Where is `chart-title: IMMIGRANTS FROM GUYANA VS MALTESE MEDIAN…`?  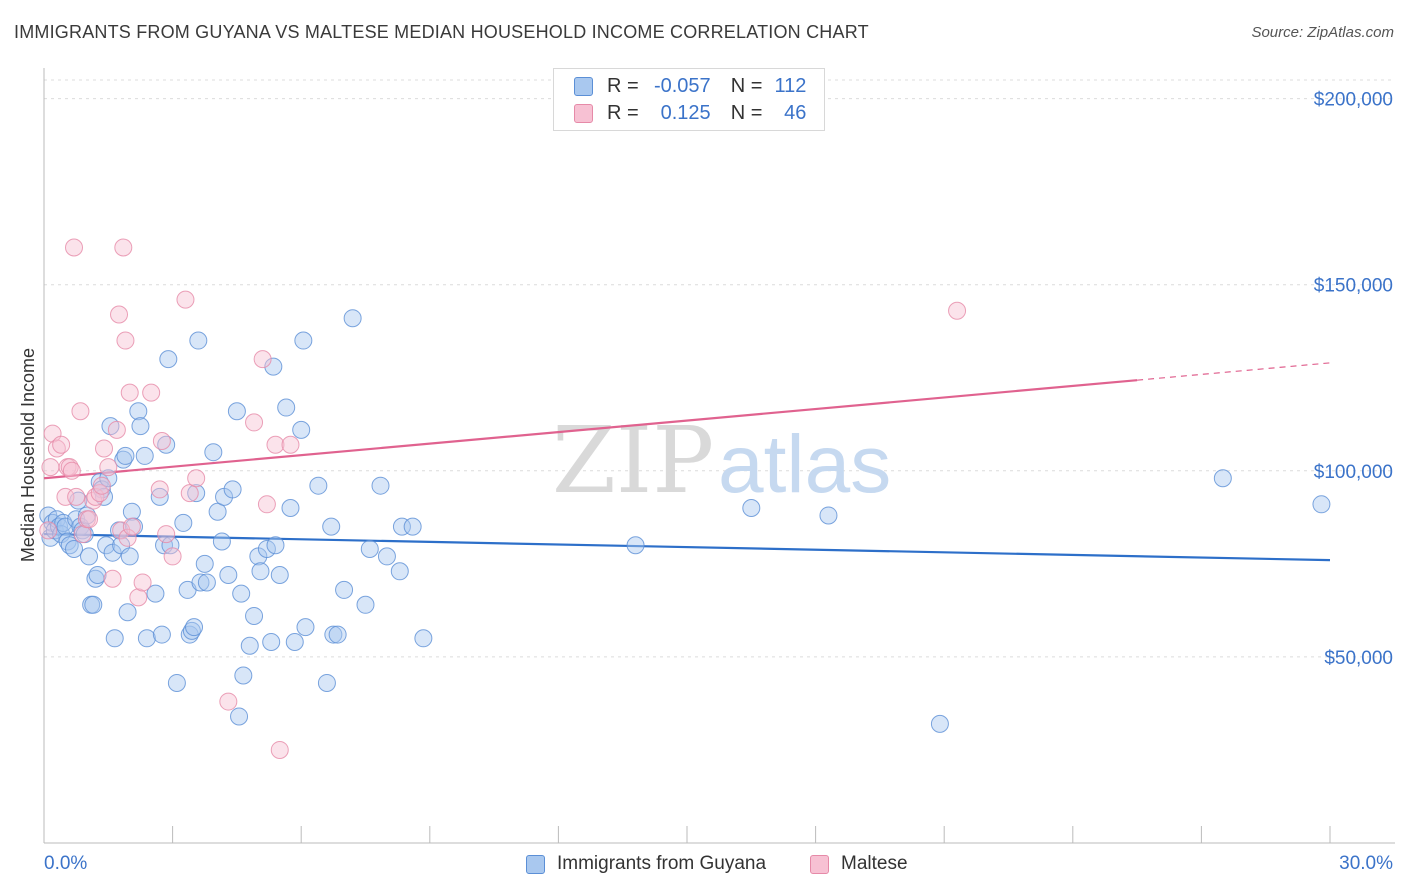
chart-title: IMMIGRANTS FROM GUYANA VS MALTESE MEDIAN… is located at coordinates (441, 32).